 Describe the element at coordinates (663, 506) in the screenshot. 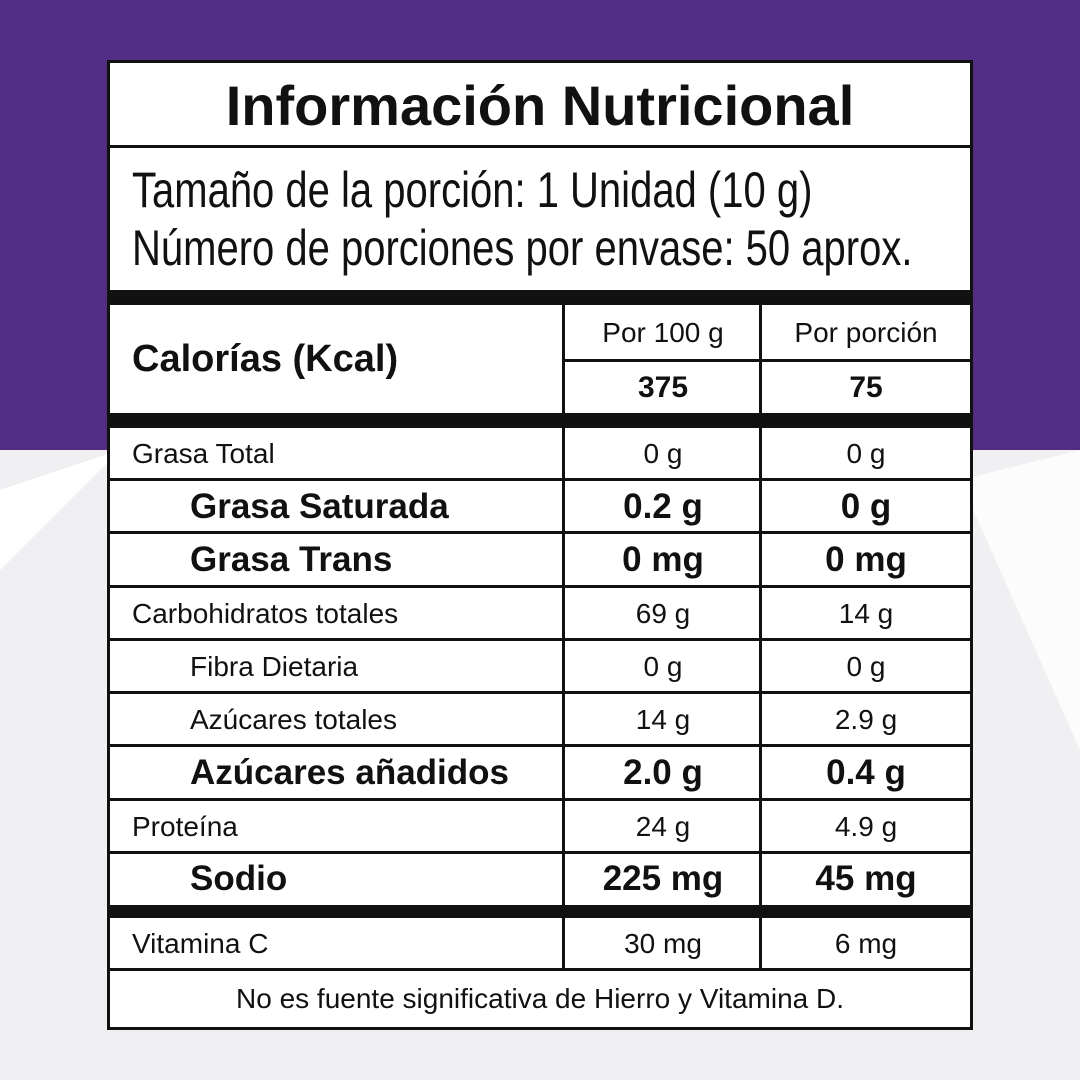

I see `per-100g: 0.2 g` at that location.